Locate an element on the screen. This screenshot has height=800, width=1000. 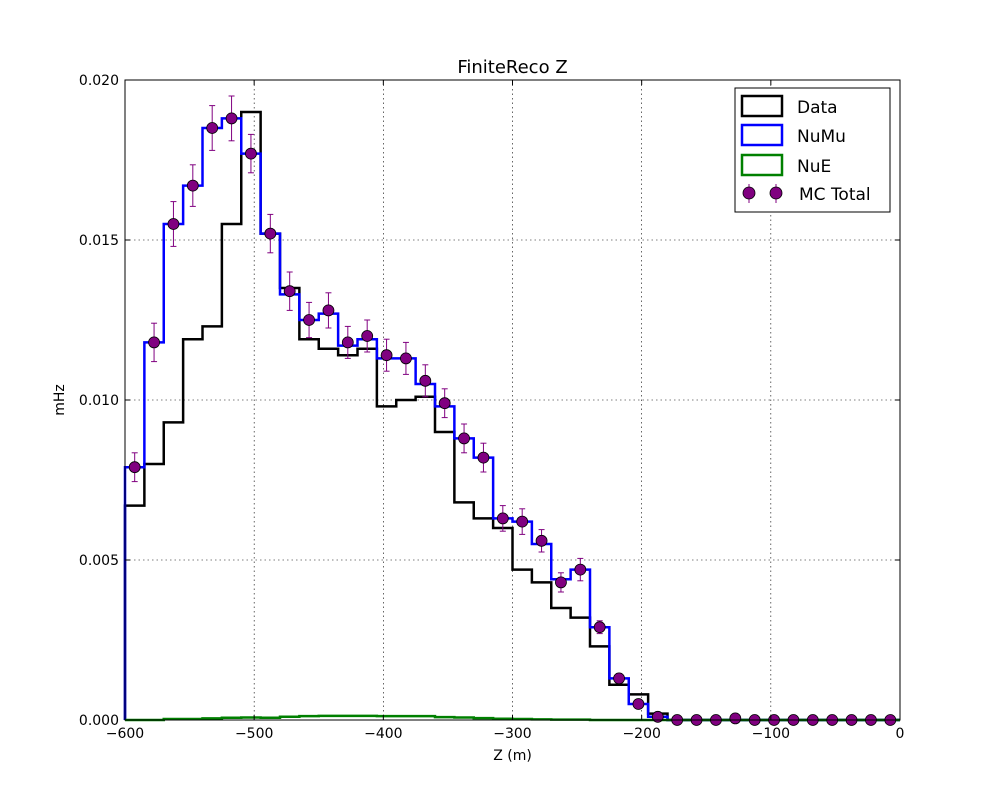
legend-label-numu: NuMu is located at coordinates (821, 137).